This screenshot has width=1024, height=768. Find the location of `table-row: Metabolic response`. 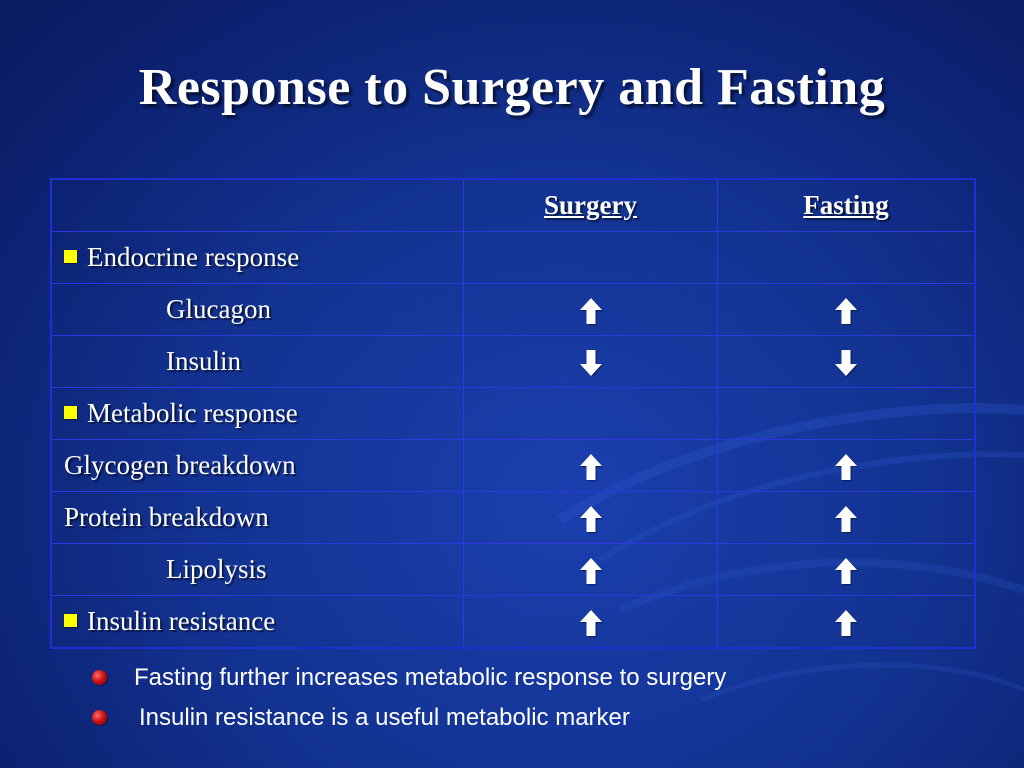

table-row: Metabolic response is located at coordinates (513, 413).